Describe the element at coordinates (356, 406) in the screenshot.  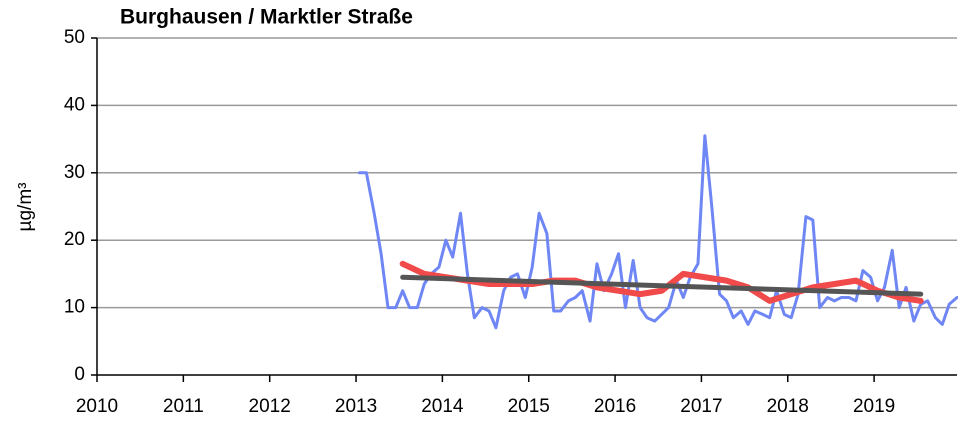
I see `x-tick-label: 2013` at that location.